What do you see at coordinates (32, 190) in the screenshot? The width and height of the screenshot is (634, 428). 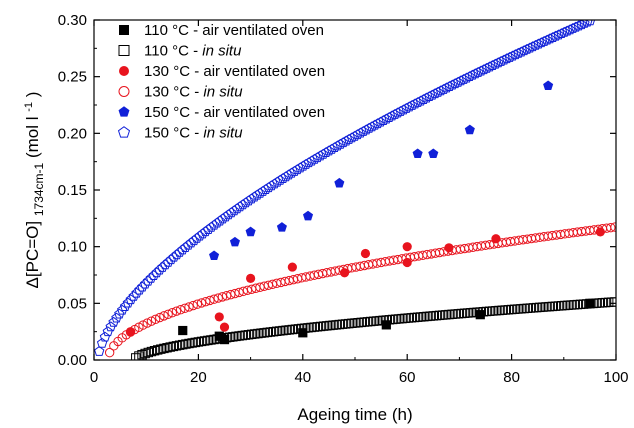 I see `svg-text:Δ[PC=O] 1734cm-1: Δ[PC=O] 1734cm-1 (mol l -1 )` at bounding box center [32, 190].